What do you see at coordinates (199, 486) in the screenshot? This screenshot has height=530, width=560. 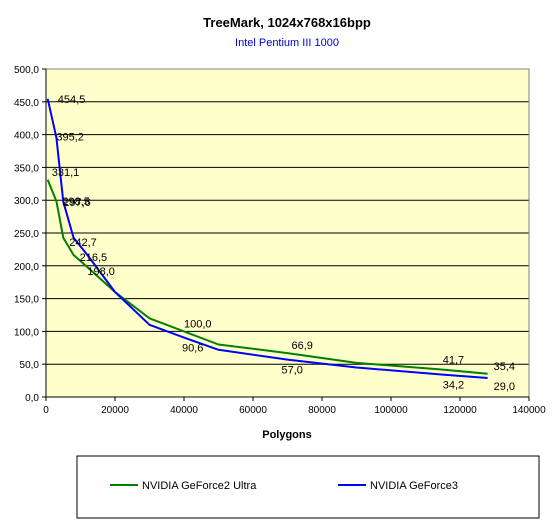 I see `legend-entry: NVIDIA GeForce2 Ultra` at bounding box center [199, 486].